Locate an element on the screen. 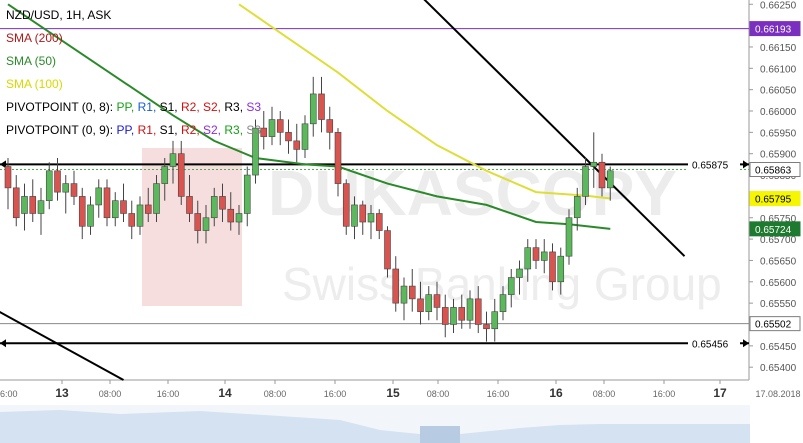  y-tick-label: 0.65700 is located at coordinates (778, 240).